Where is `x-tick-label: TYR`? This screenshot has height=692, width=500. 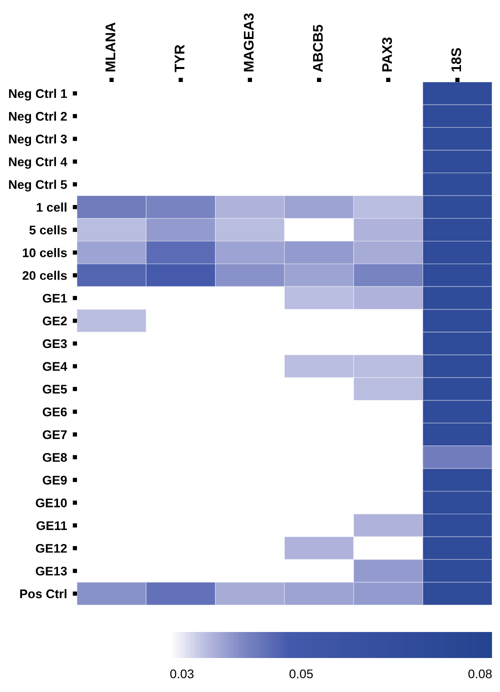
x-tick-label: TYR is located at coordinates (179, 58).